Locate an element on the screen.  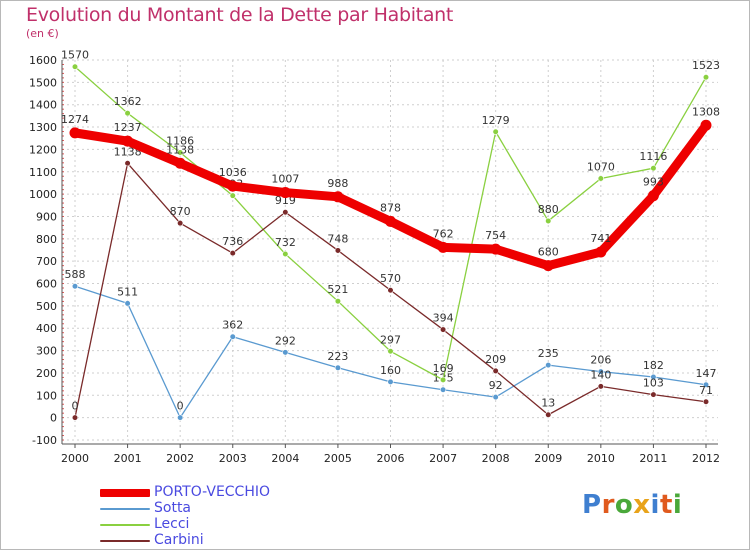
x-tick-label: 2004 is located at coordinates (285, 458).